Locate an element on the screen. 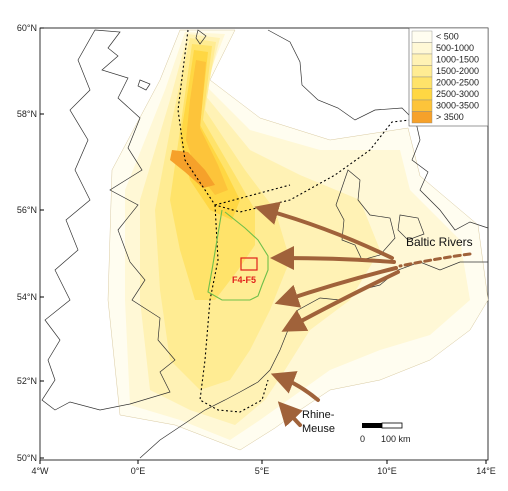 The width and height of the screenshot is (508, 491). legend-label: < 500 is located at coordinates (447, 37).